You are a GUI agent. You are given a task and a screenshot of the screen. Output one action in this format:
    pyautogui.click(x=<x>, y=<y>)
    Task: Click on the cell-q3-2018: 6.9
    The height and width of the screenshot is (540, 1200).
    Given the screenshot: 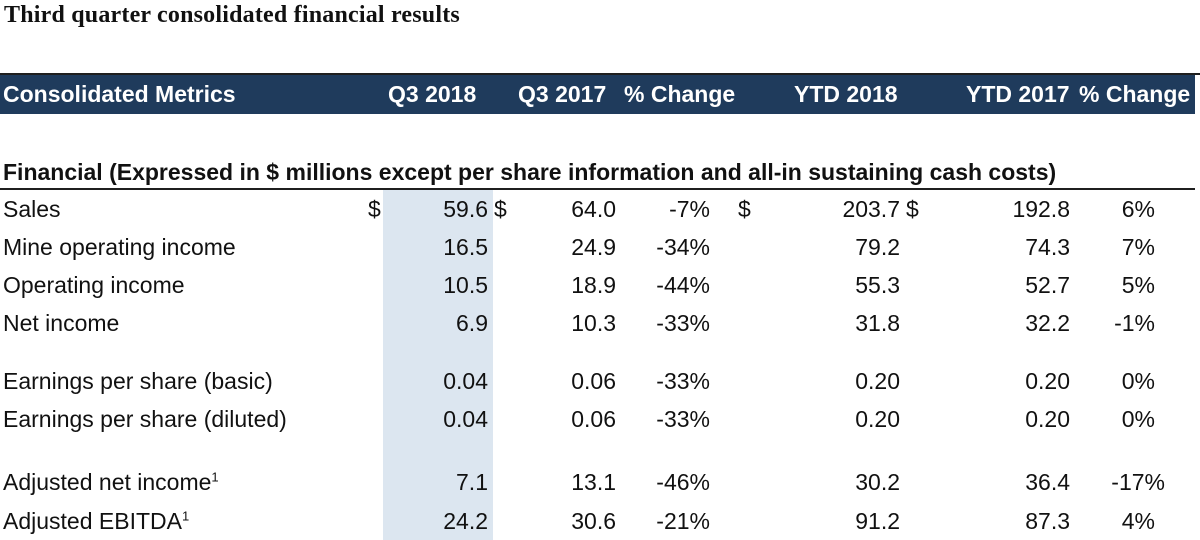 What is the action you would take?
    pyautogui.click(x=472, y=323)
    